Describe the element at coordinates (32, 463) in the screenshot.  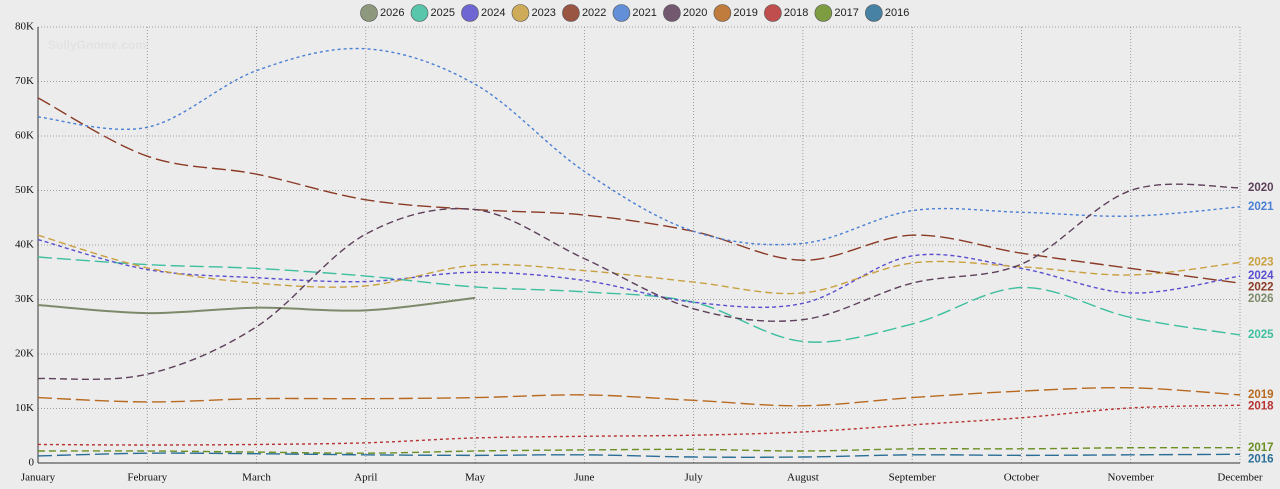
I see `y-tick-label: 0` at that location.